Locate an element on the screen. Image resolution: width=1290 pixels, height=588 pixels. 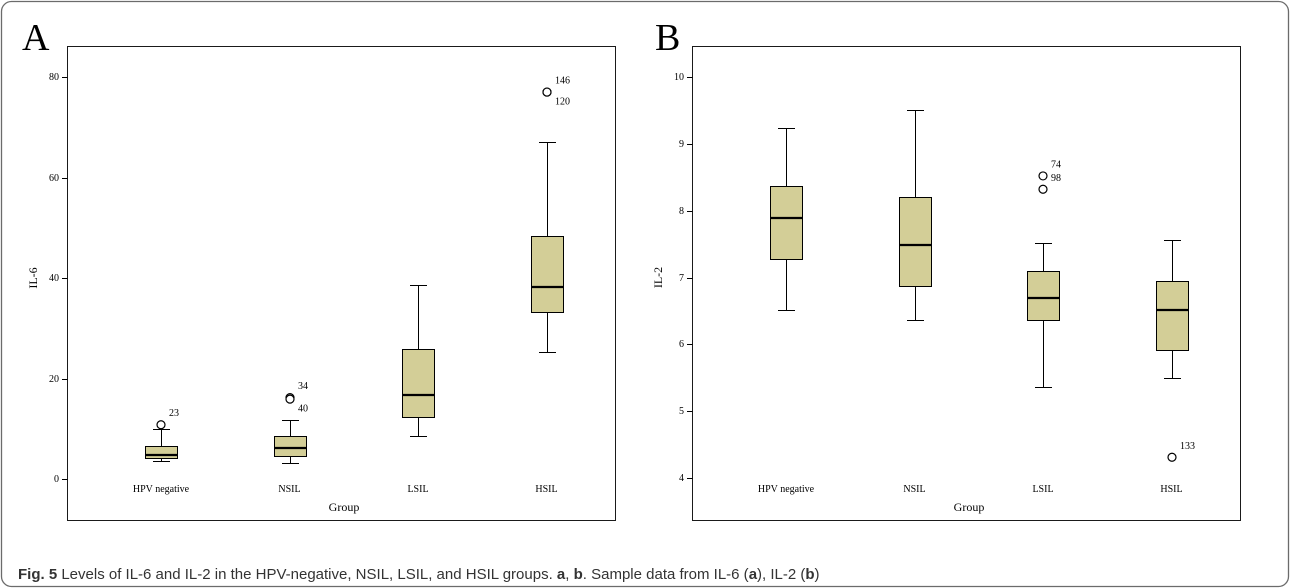
caption-run: , is located at coordinates (569, 574).